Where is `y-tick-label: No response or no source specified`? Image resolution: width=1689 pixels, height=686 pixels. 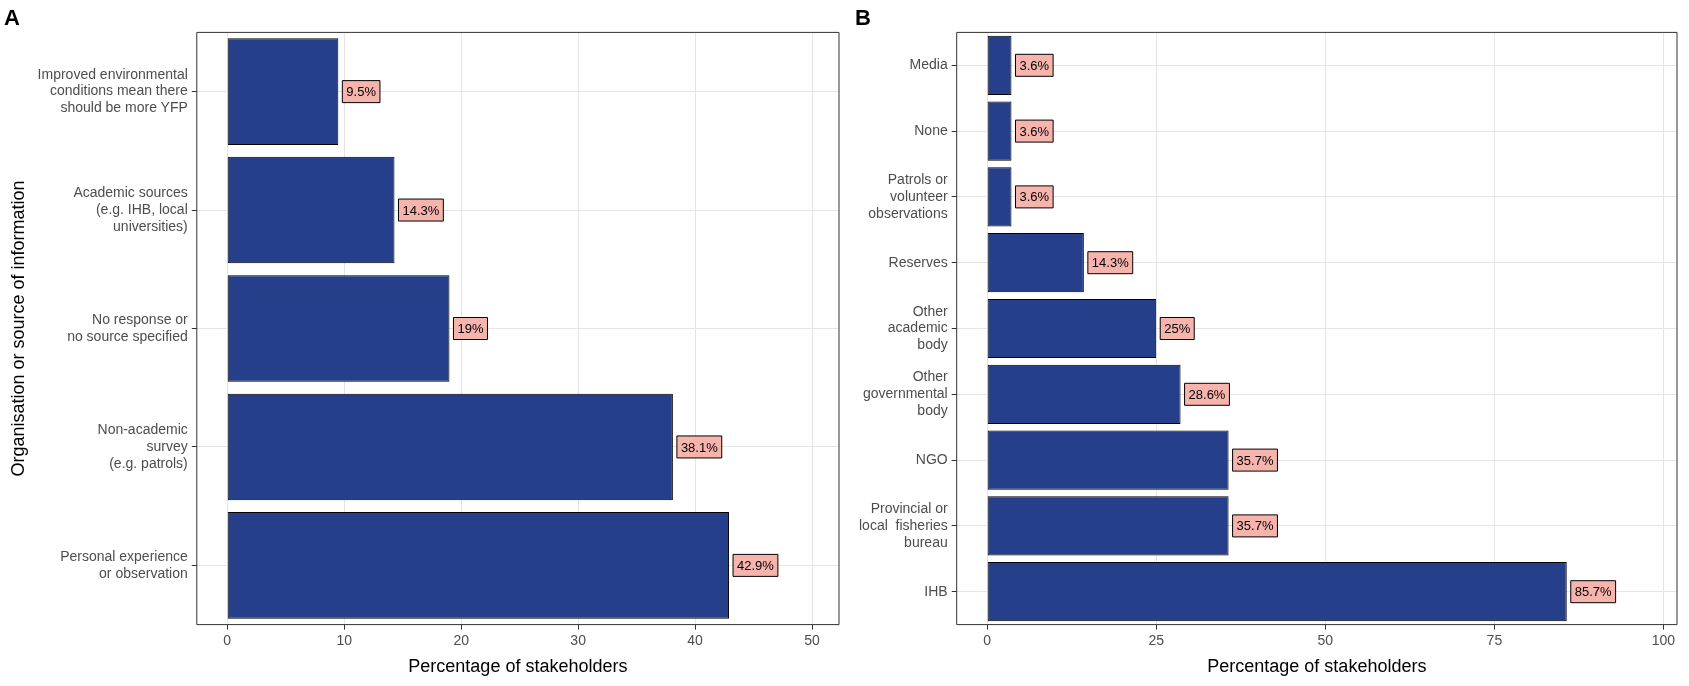
y-tick-label: No response or no source specified is located at coordinates (128, 327).